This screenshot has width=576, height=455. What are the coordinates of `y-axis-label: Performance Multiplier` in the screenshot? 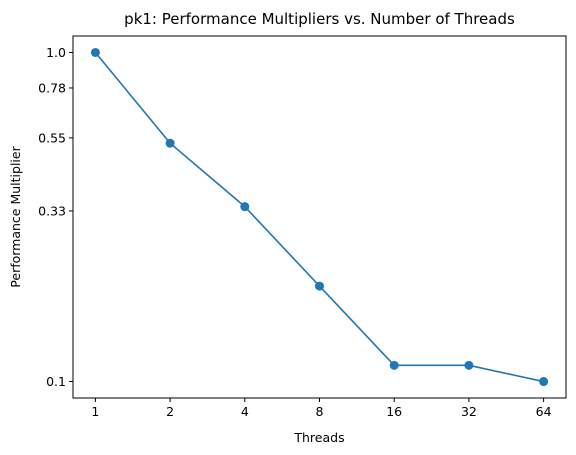 It's located at (15, 216).